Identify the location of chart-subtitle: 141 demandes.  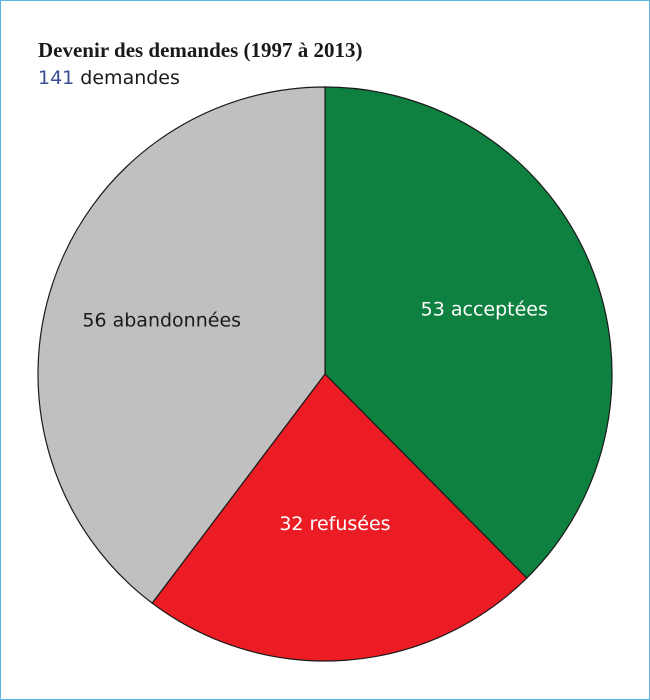
(109, 78).